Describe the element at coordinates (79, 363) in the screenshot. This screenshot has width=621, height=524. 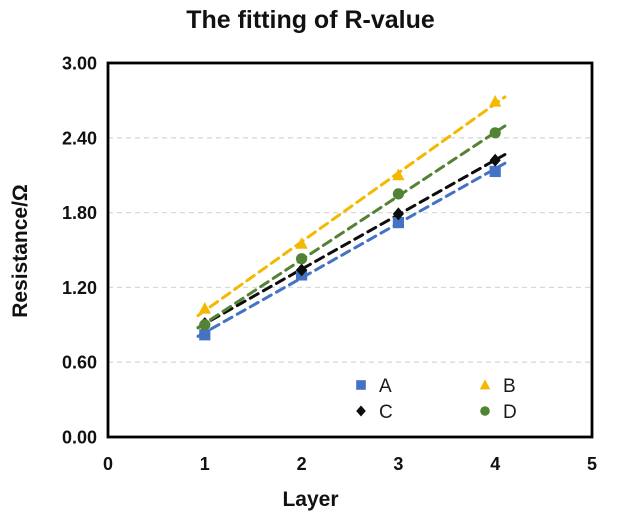
I see `y-tick-0.60: 0.60` at that location.